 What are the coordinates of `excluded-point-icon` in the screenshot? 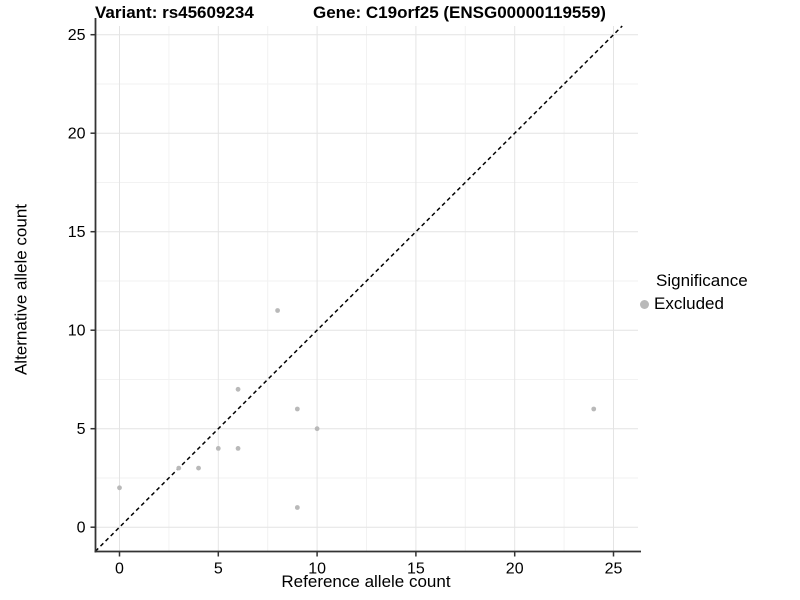 It's located at (644, 304).